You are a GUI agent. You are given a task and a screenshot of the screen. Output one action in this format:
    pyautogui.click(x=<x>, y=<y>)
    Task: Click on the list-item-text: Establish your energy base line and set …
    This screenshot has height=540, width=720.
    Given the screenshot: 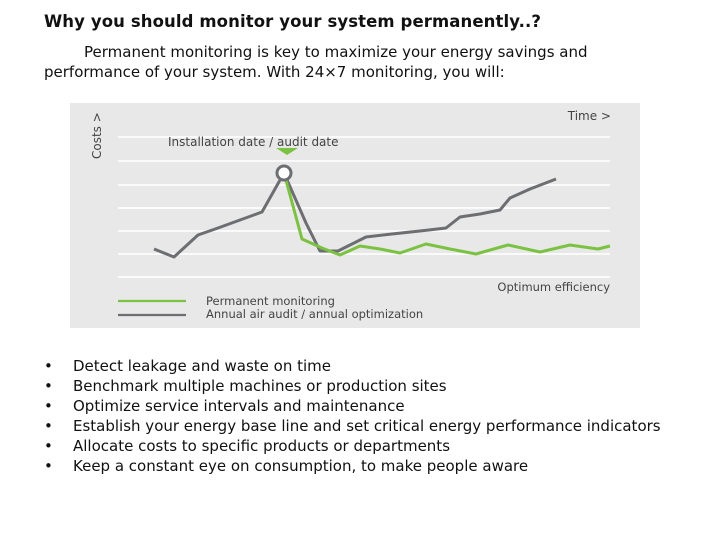 What is the action you would take?
    pyautogui.click(x=367, y=426)
    